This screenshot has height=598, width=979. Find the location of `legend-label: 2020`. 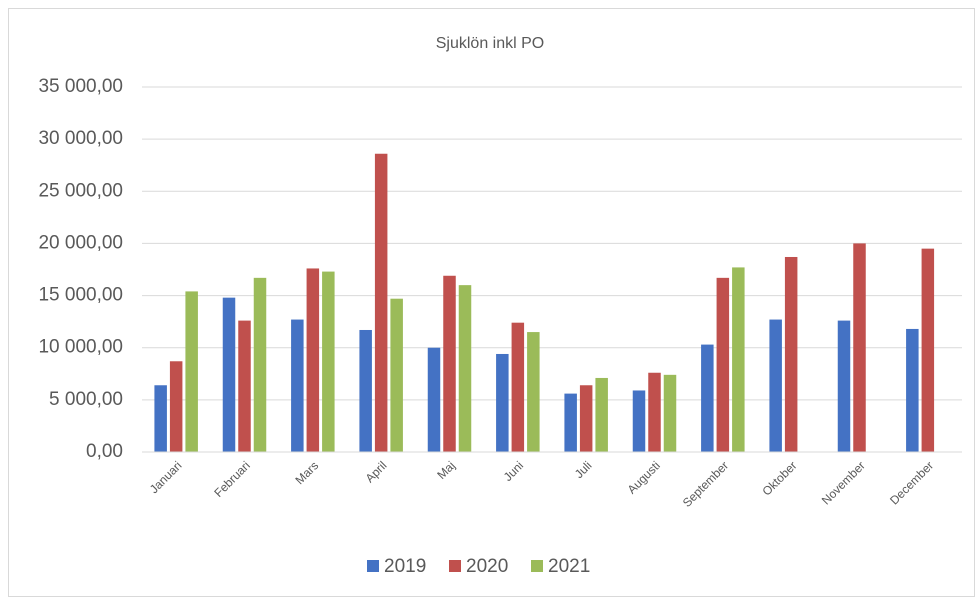

legend-label: 2020 is located at coordinates (487, 566).